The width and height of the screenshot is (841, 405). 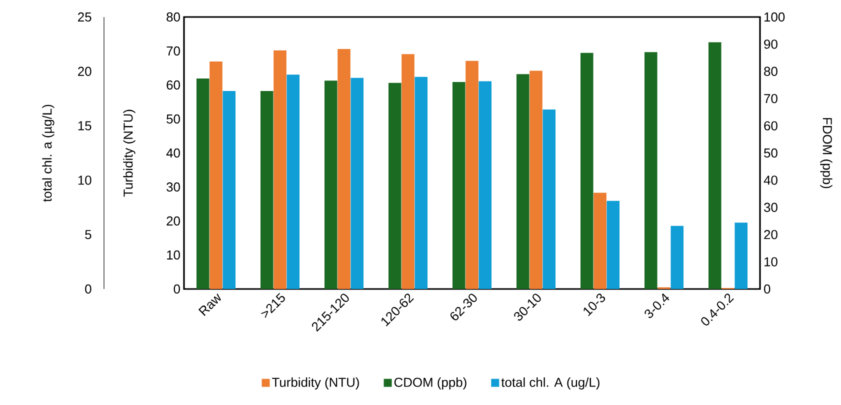 What do you see at coordinates (173, 17) in the screenshot?
I see `y-tick-label: 80` at bounding box center [173, 17].